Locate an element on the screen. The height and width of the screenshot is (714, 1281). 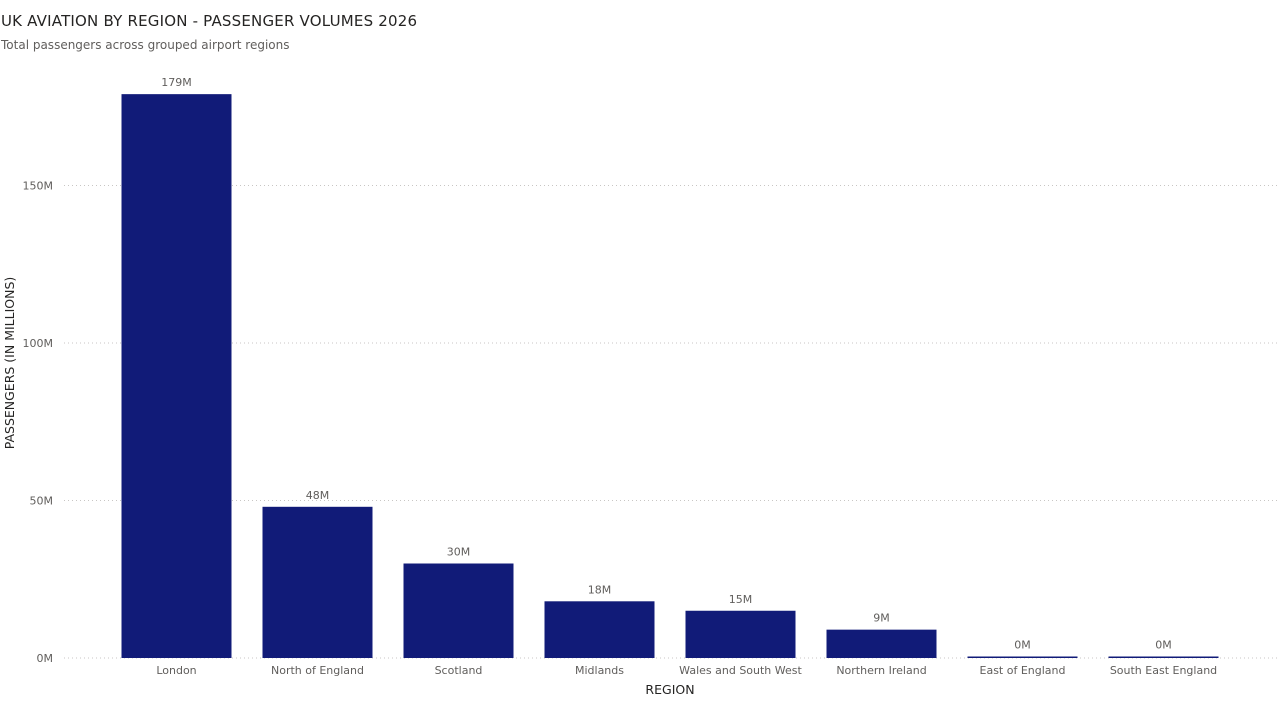
x-tick-label: Scotland is located at coordinates (459, 670).